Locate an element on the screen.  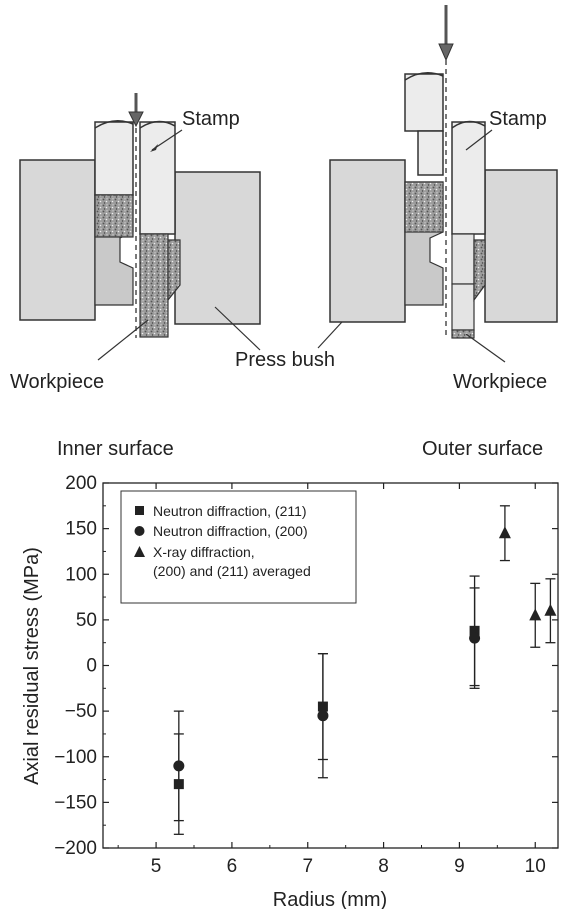
y-axis-label: Axial residual stress (MPa) is located at coordinates (32, 666).